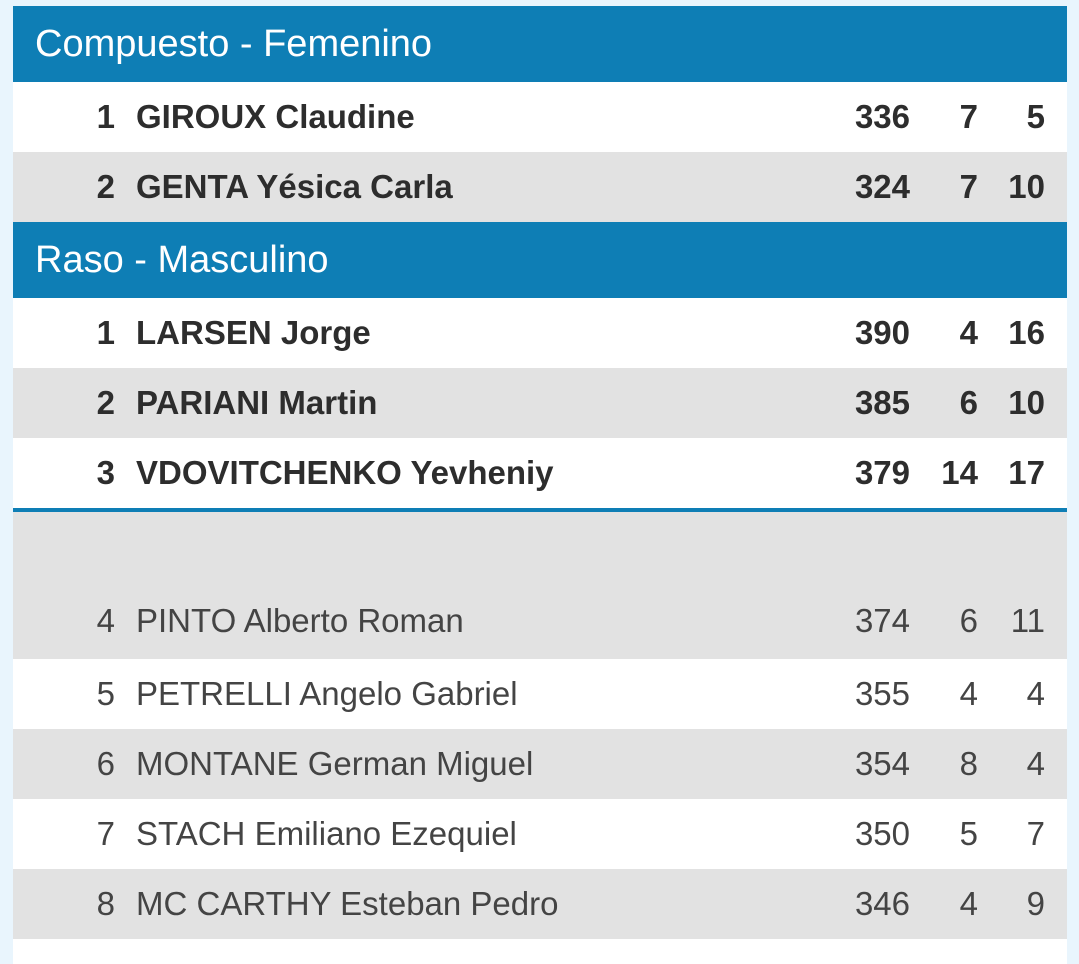  Describe the element at coordinates (882, 186) in the screenshot. I see `score: 324` at that location.